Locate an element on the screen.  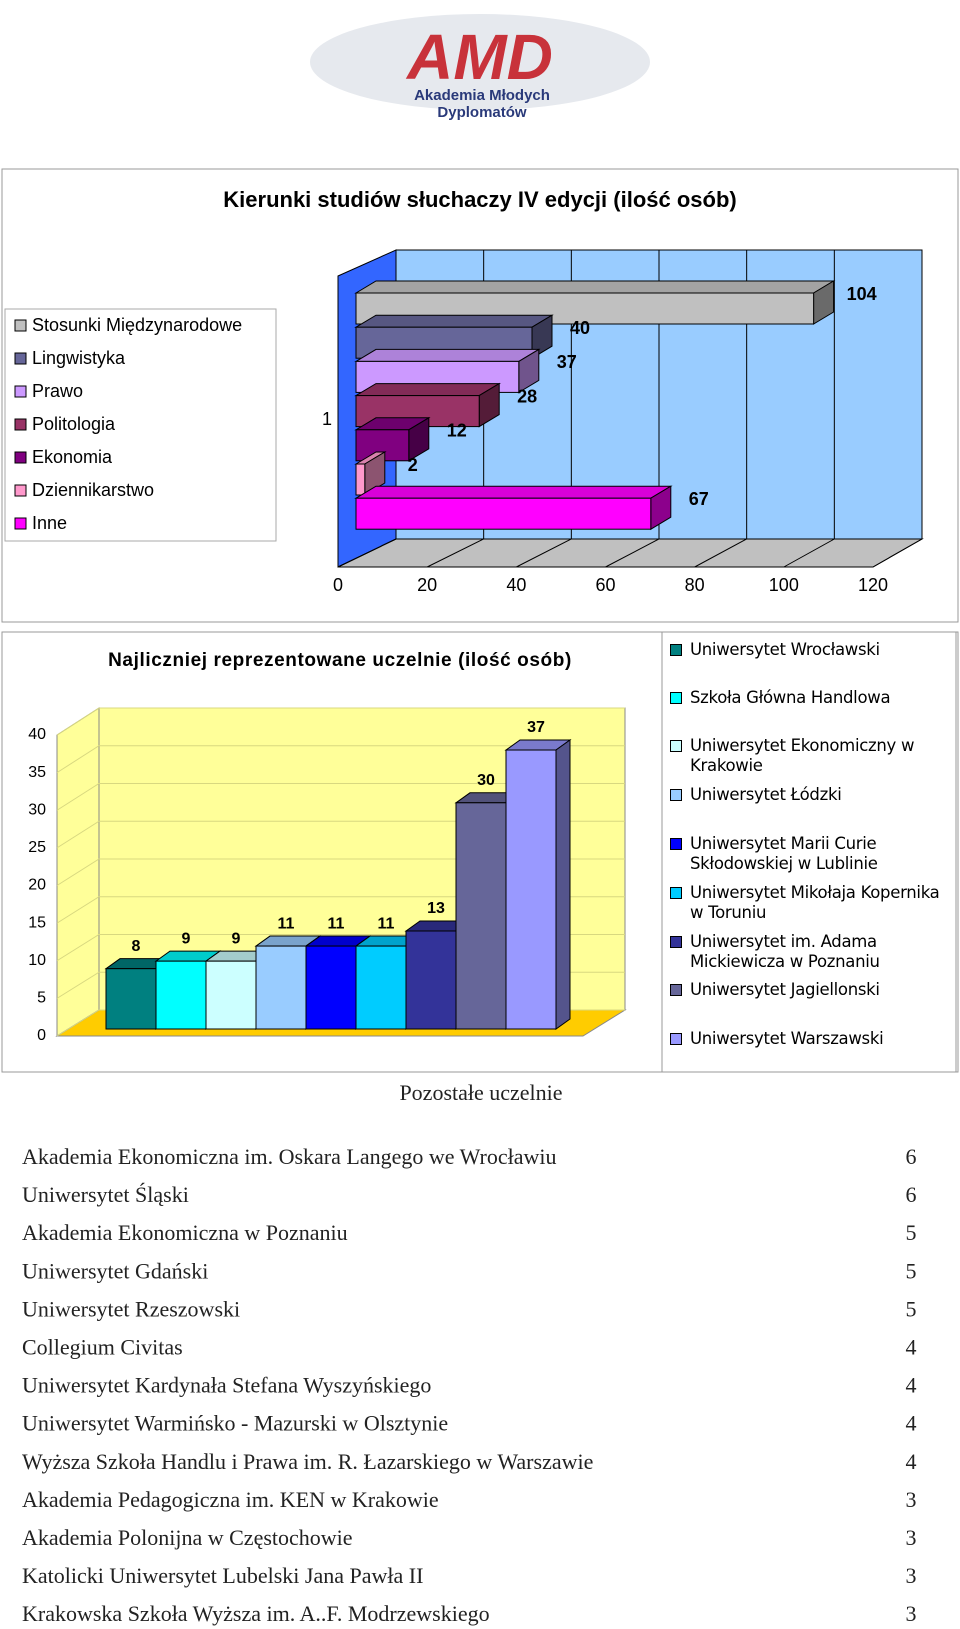
y-tick-label: 15 is located at coordinates (37, 922).